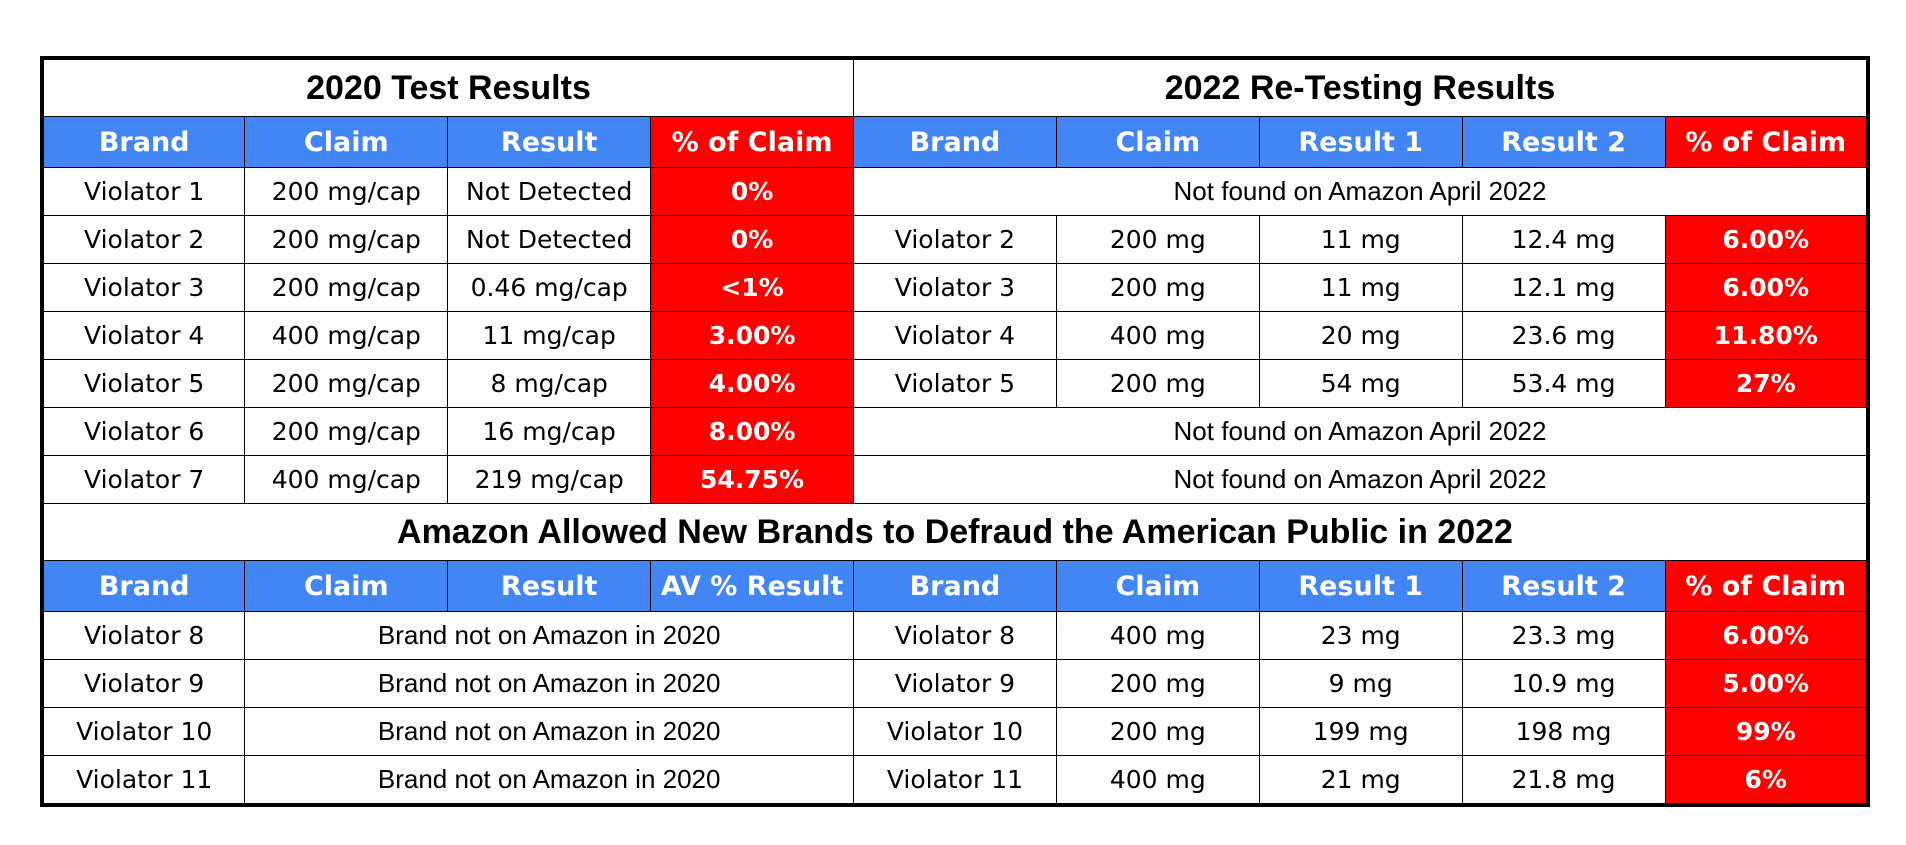 This screenshot has width=1906, height=845. What do you see at coordinates (752, 335) in the screenshot?
I see `pct-claim-cell: 3.00%` at bounding box center [752, 335].